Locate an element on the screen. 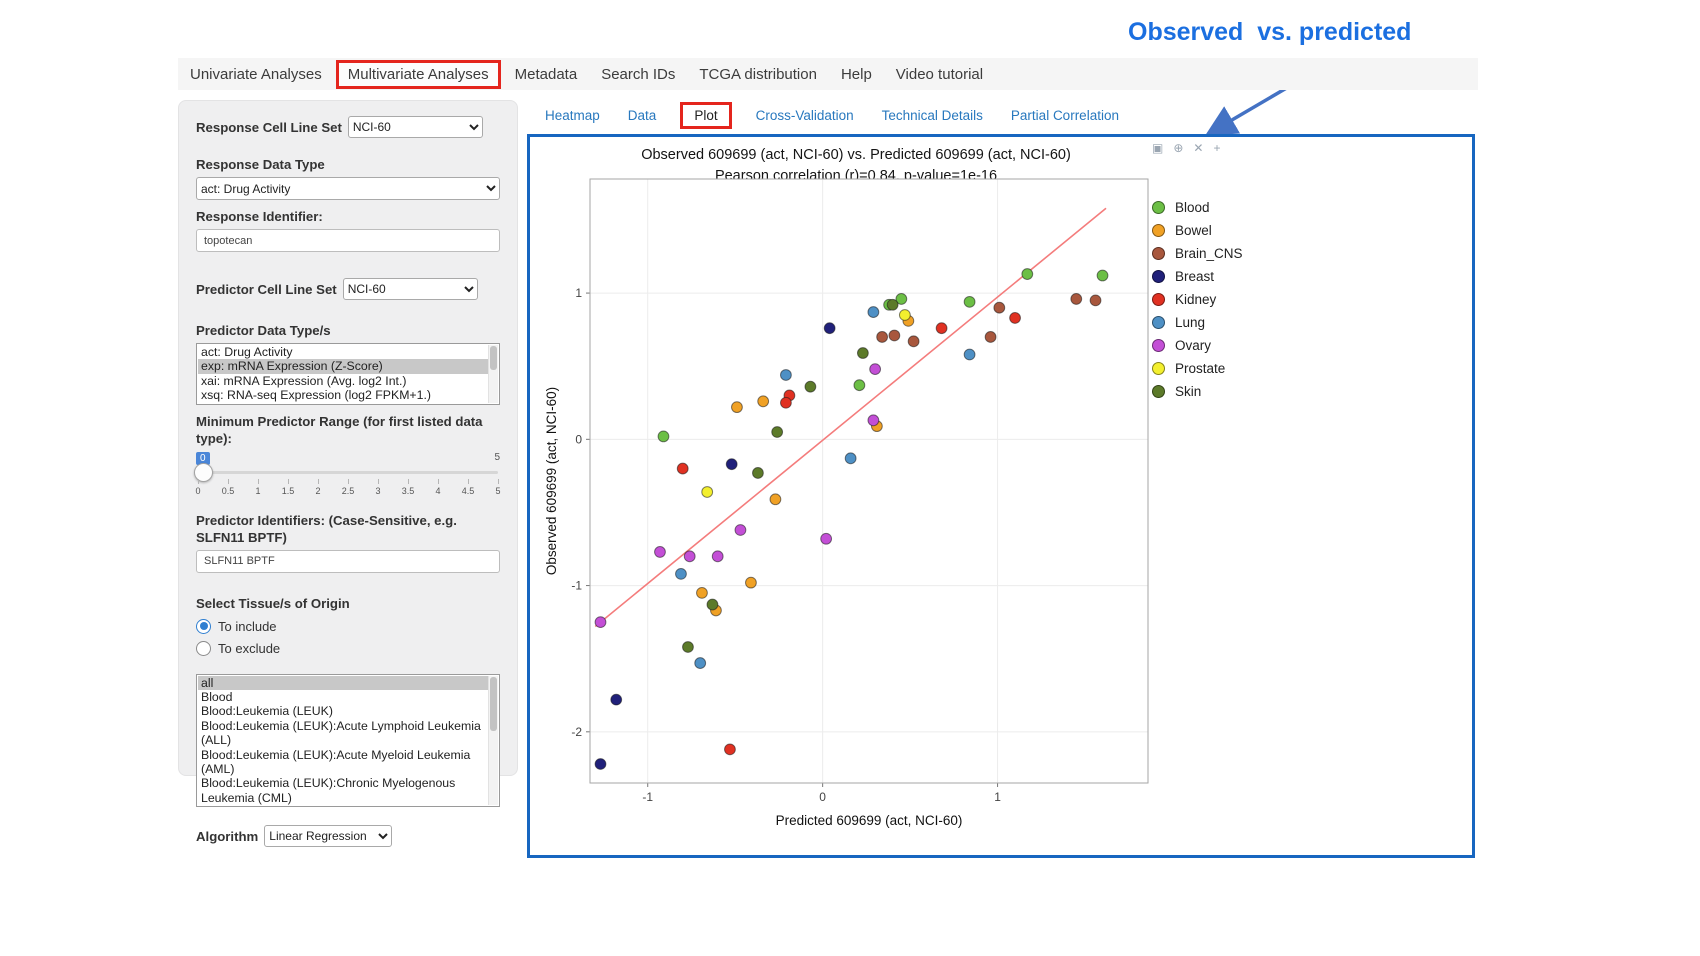 Image resolution: width=1700 pixels, height=956 pixels. tissue-option-all: all is located at coordinates (343, 683).